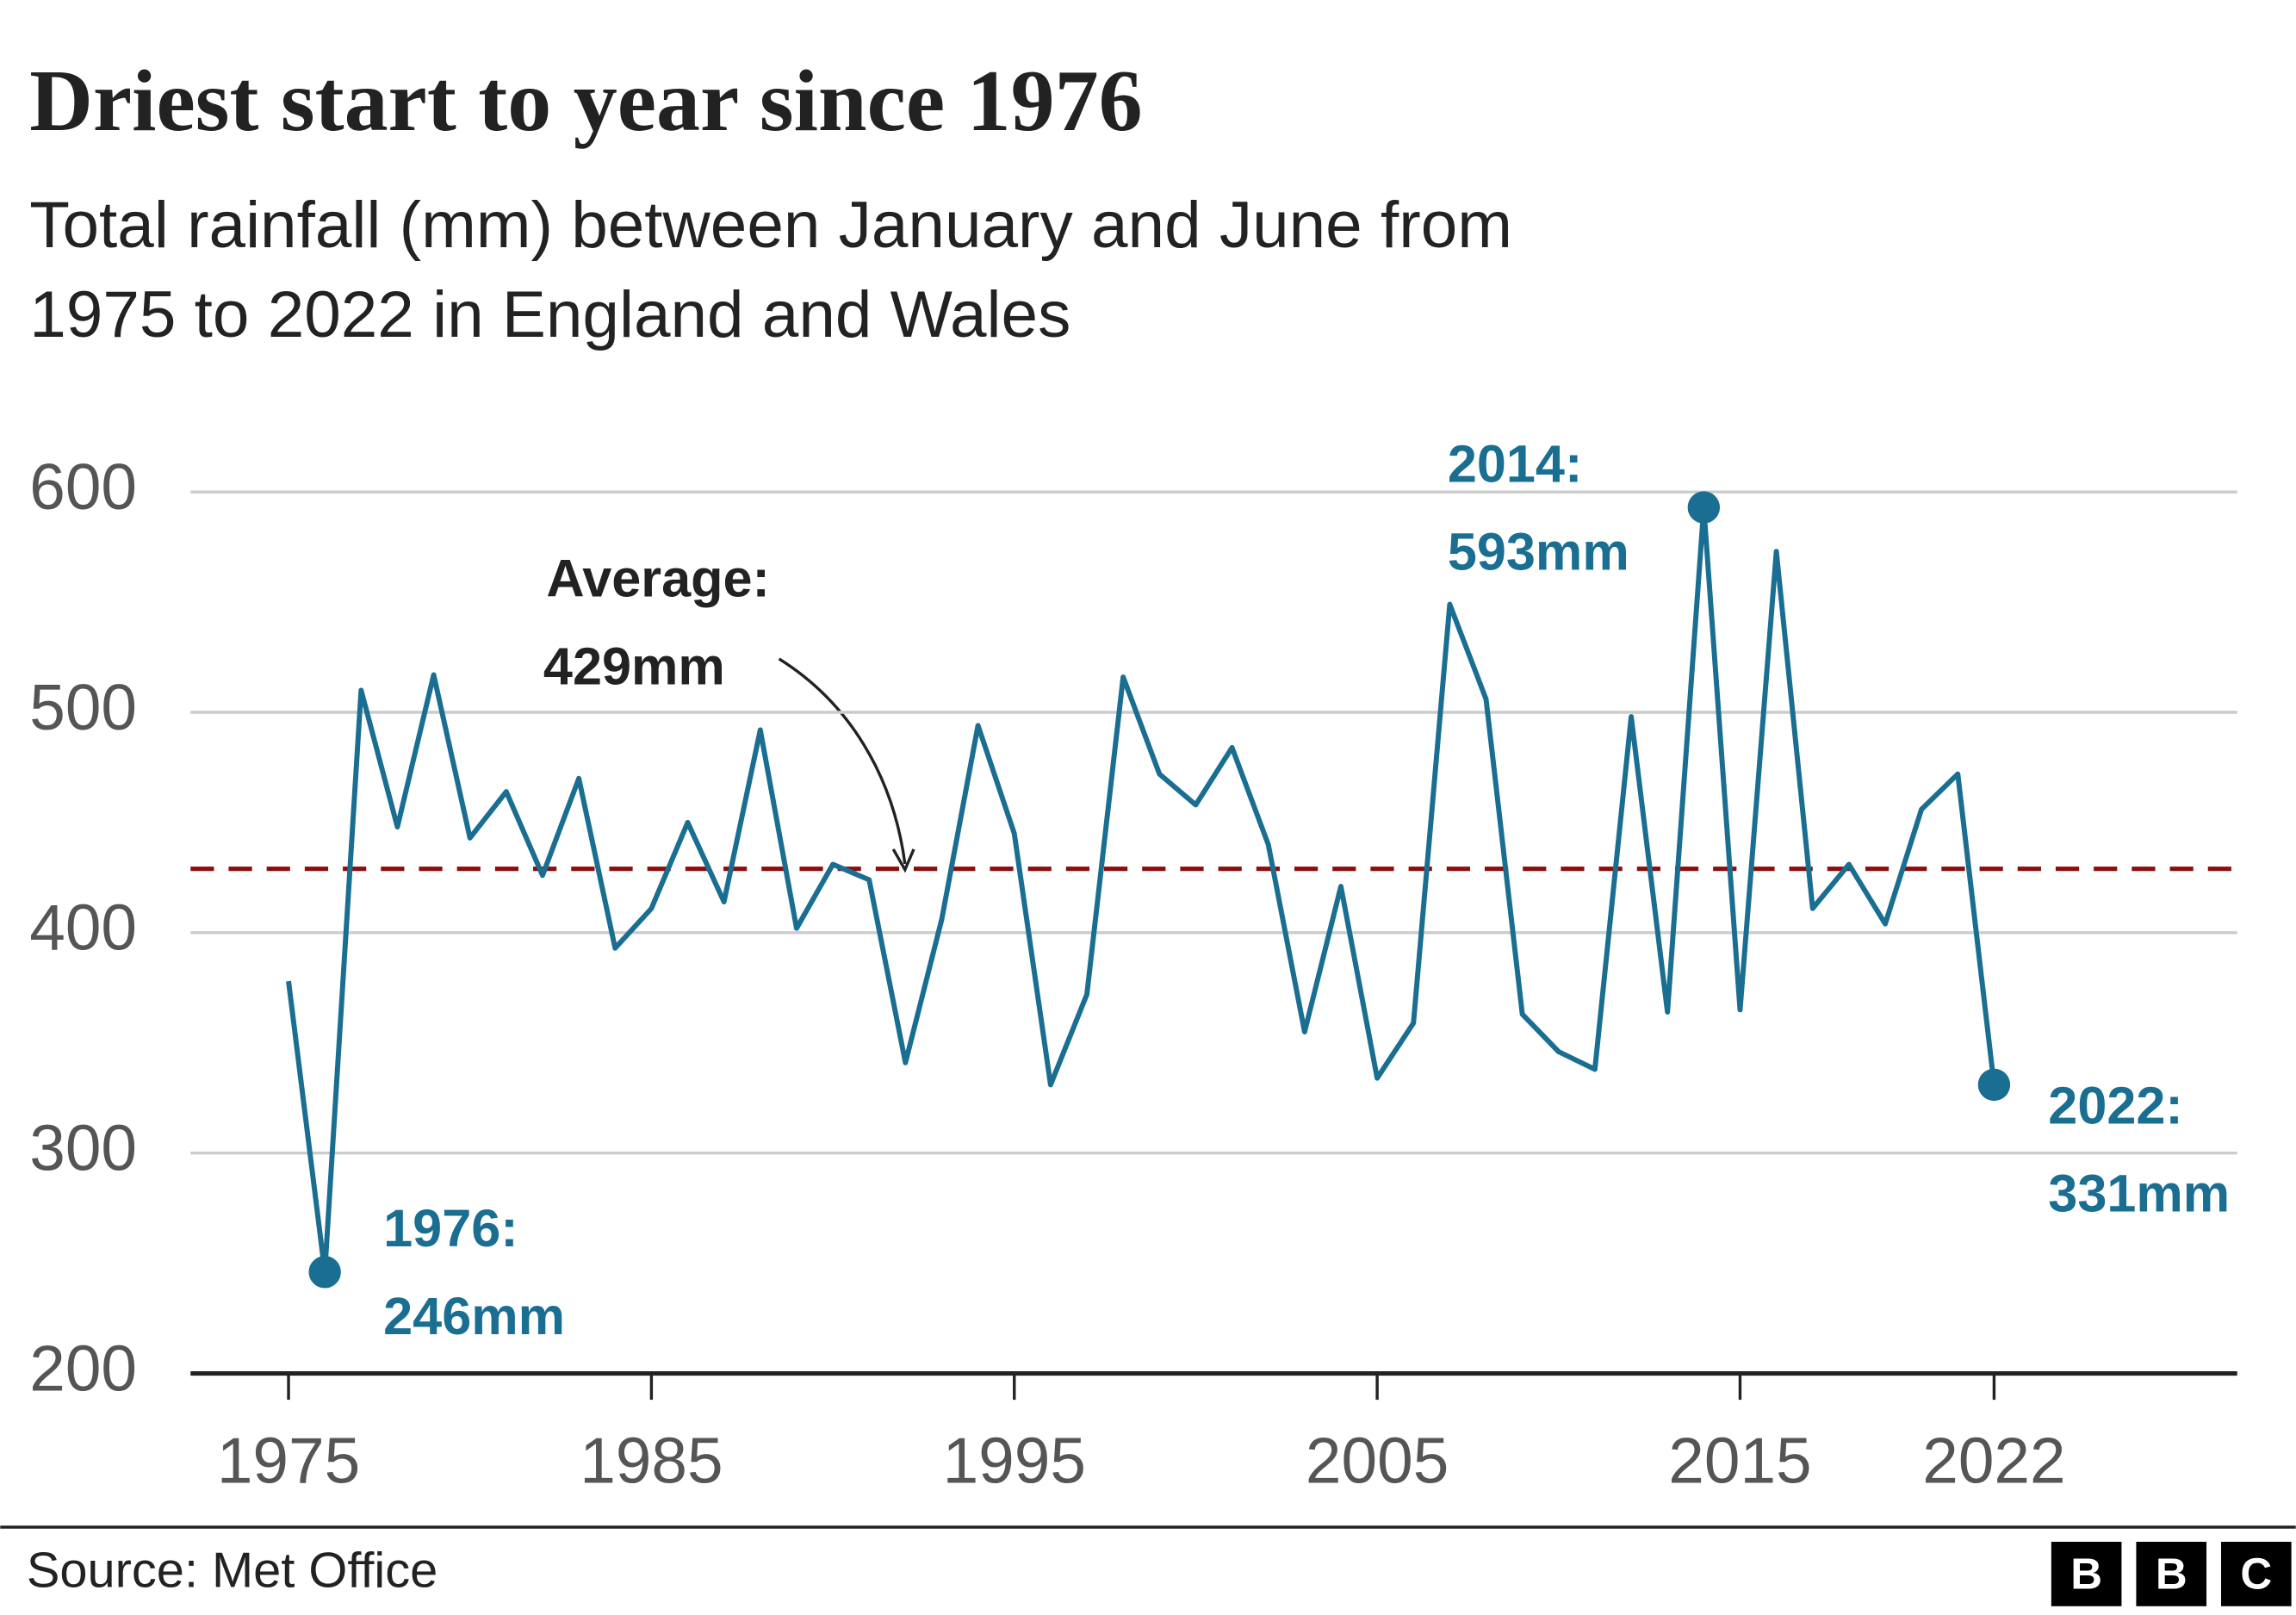 The image size is (2296, 1615). I want to click on annotation-value: 246mm, so click(474, 1316).